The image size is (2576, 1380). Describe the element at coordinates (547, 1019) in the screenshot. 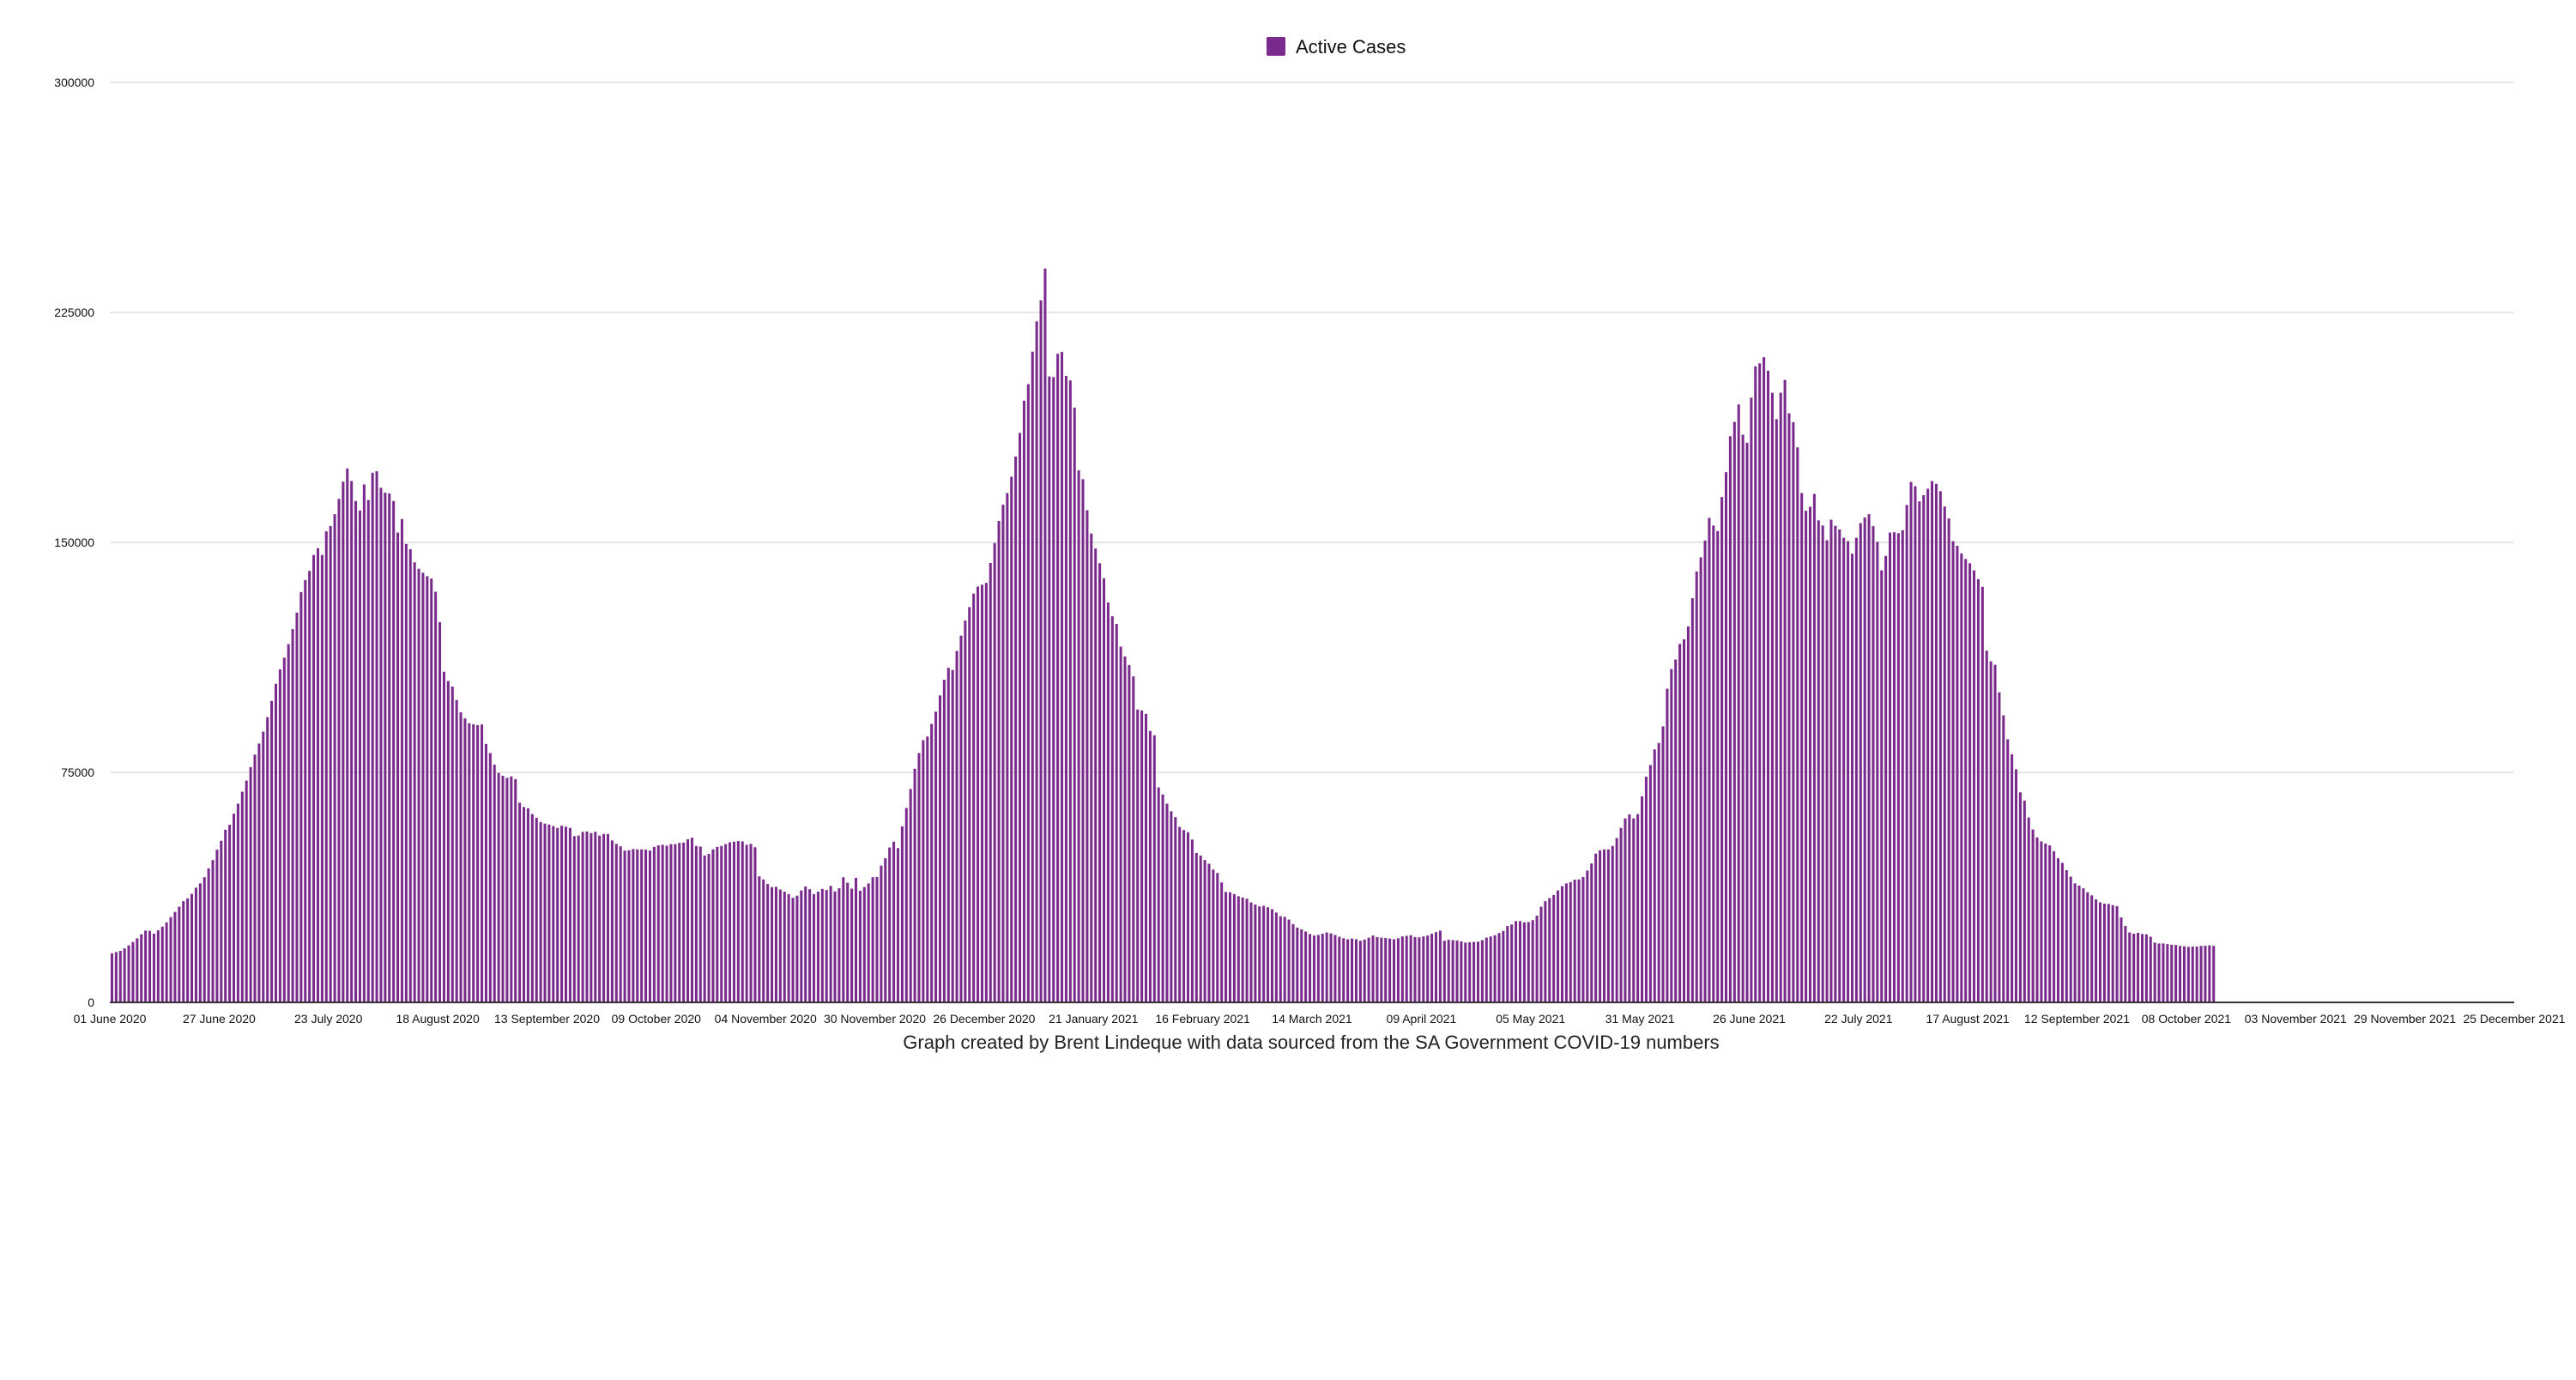

I see `x-tick-label: 13 September 2020` at that location.